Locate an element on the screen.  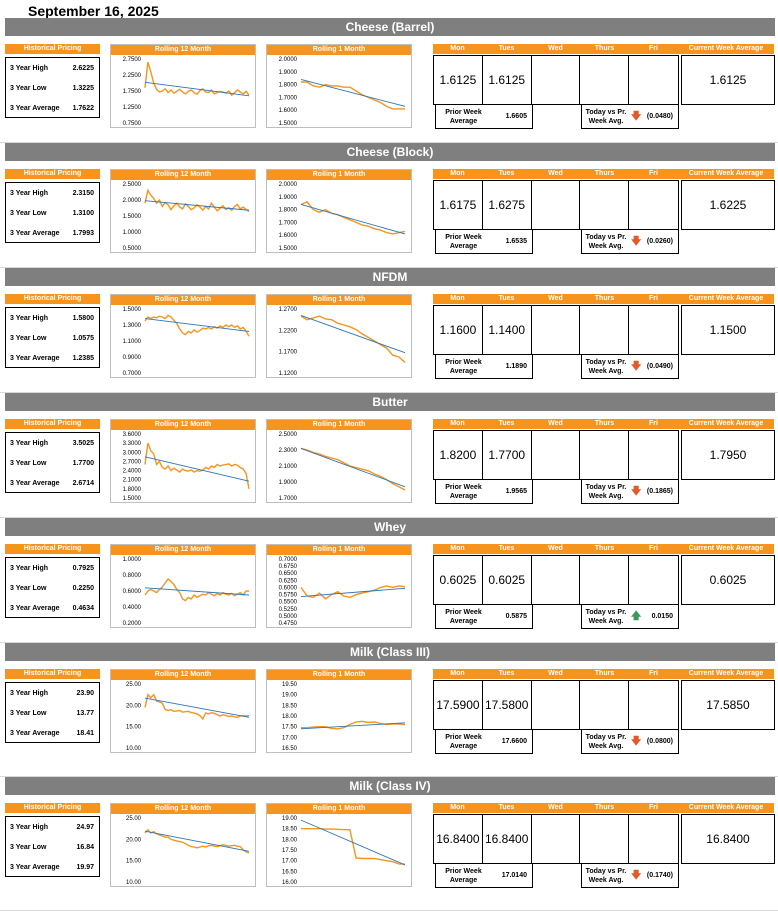
y-tick-label: 1.1700 is located at coordinates (288, 353).